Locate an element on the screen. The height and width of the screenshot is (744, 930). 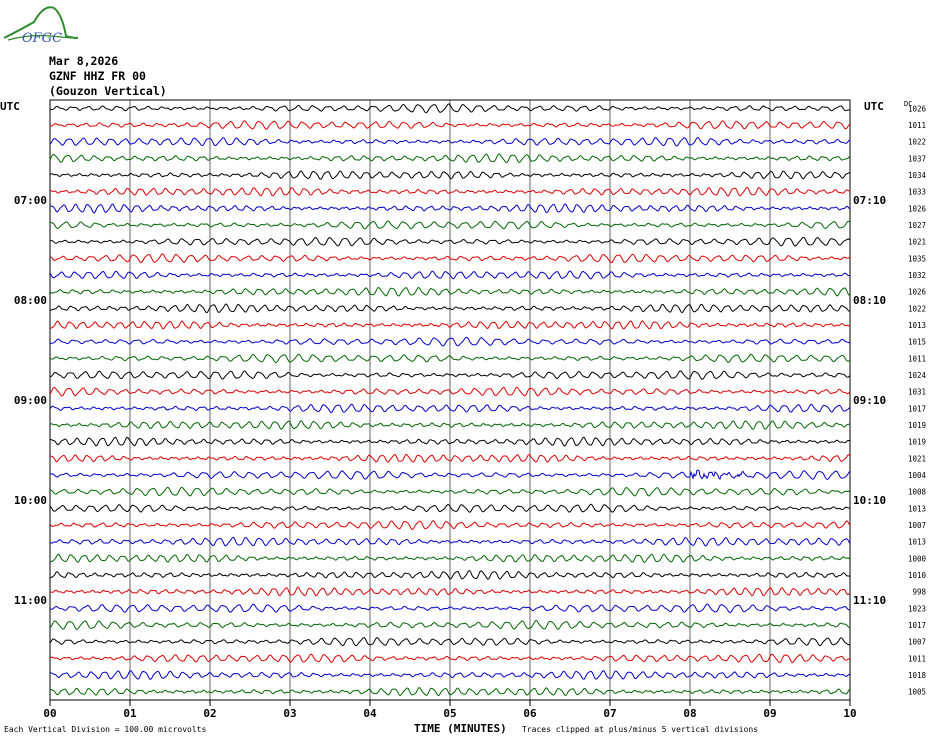
logo-mountain-icon is located at coordinates (41, 22).